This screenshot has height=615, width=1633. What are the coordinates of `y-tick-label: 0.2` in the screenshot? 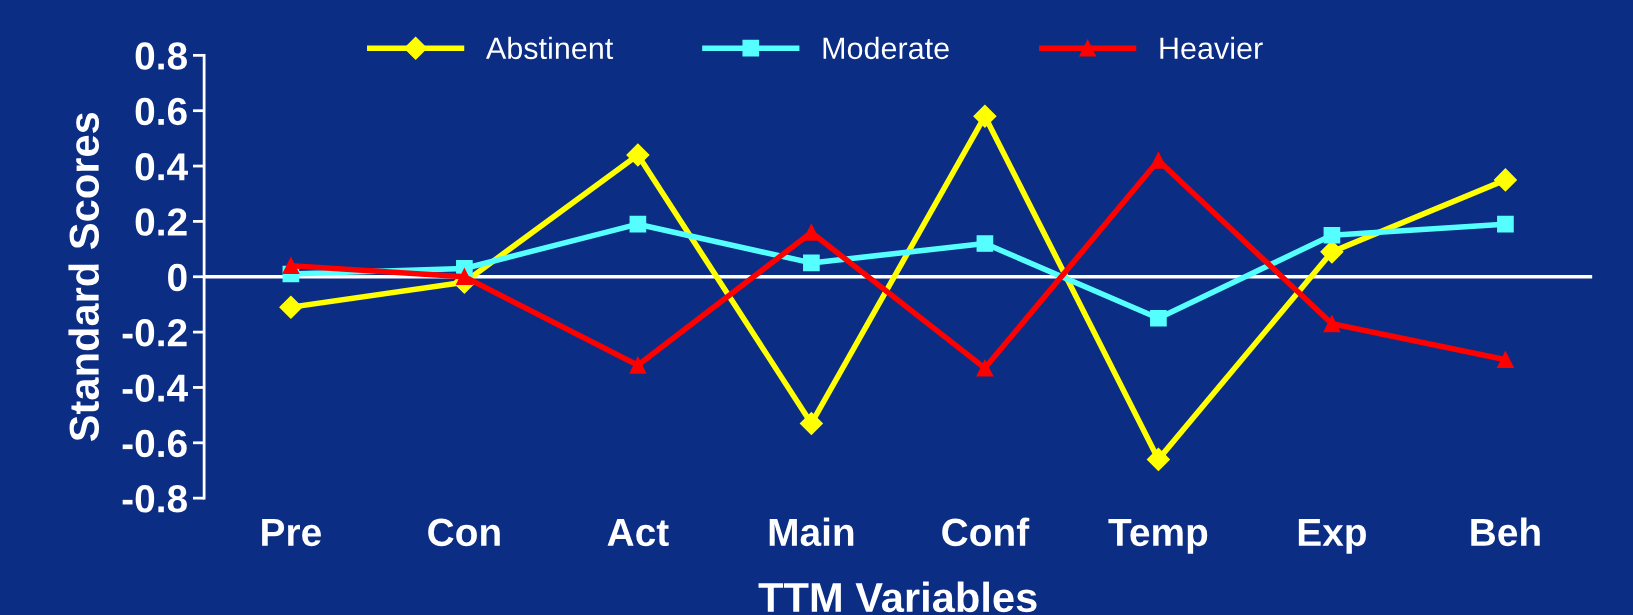 It's located at (161, 222).